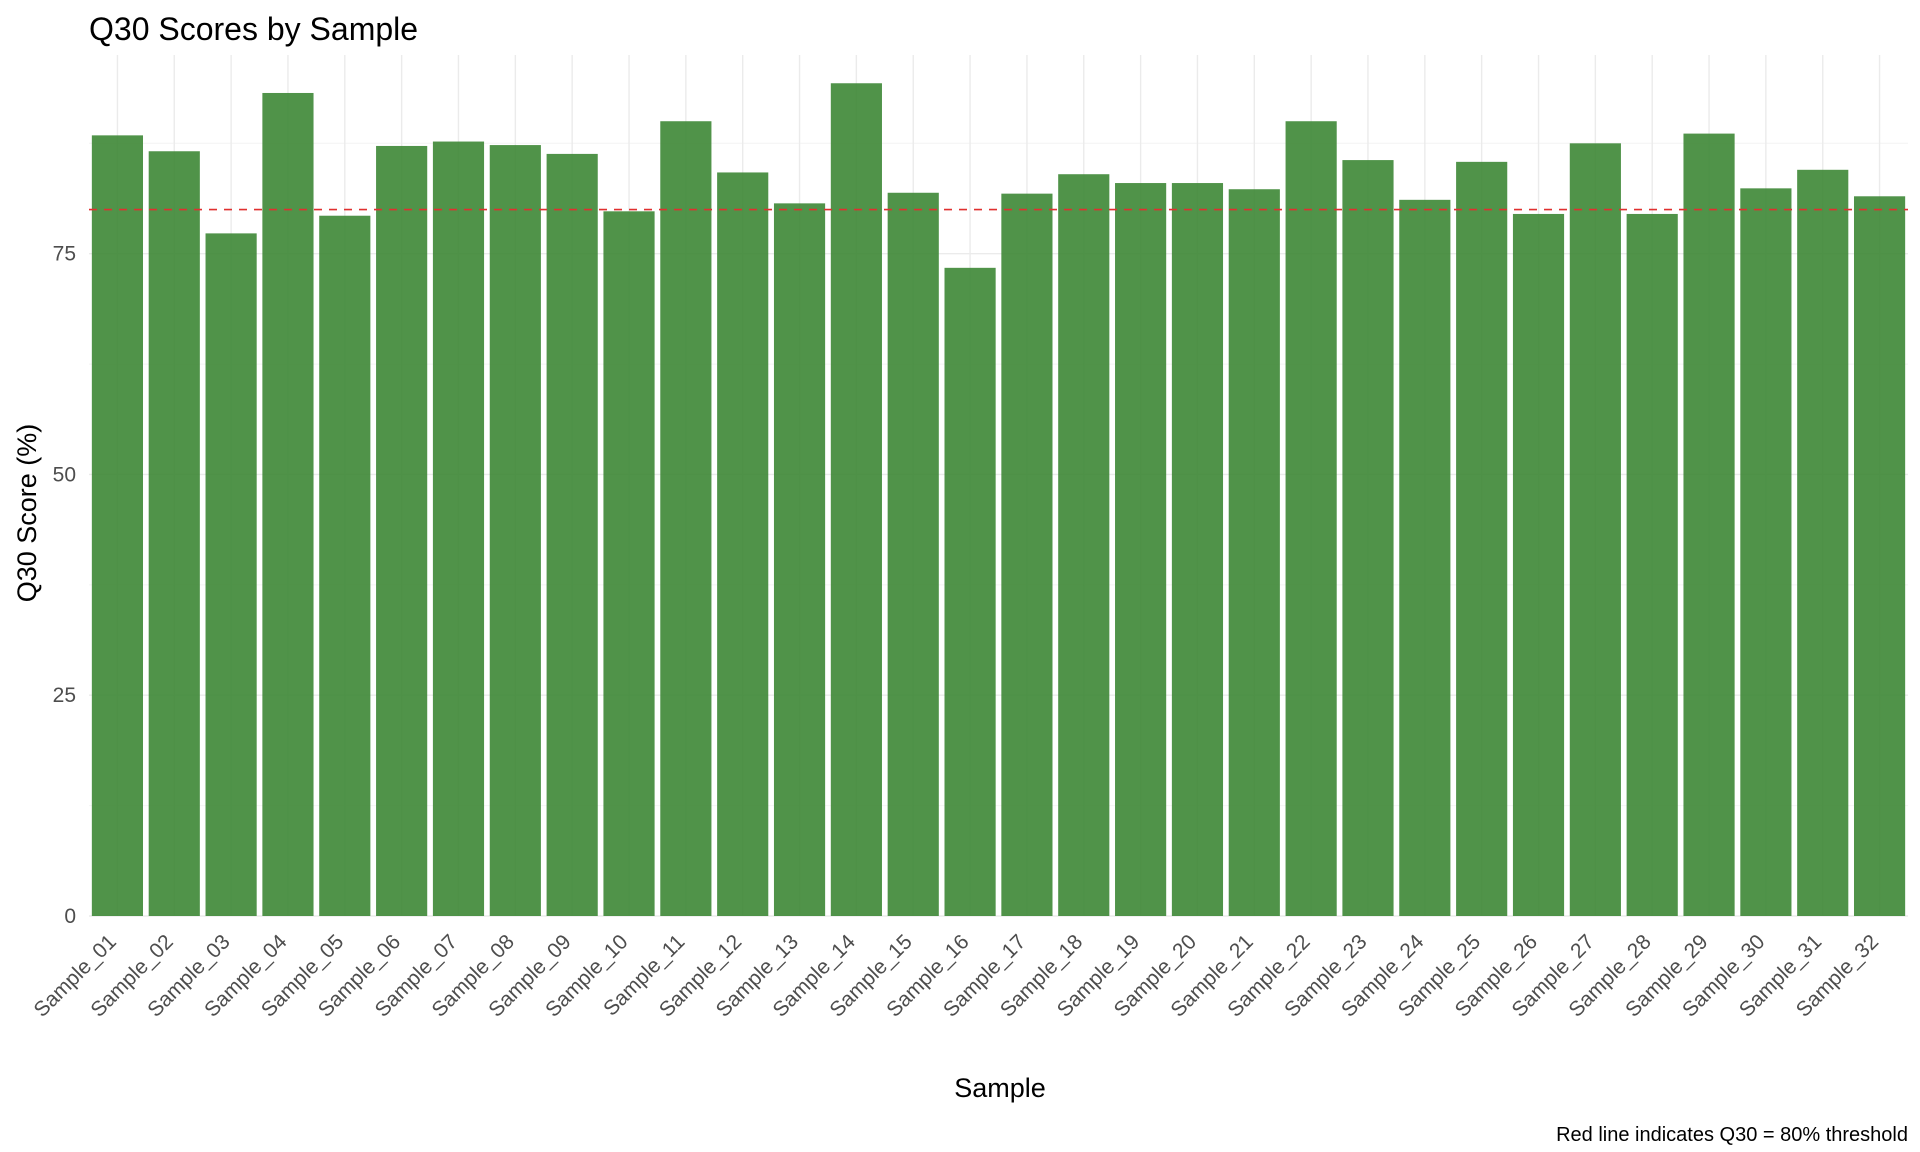 Image resolution: width=1920 pixels, height=1152 pixels. Describe the element at coordinates (64, 695) in the screenshot. I see `y-tick-label: 25` at that location.